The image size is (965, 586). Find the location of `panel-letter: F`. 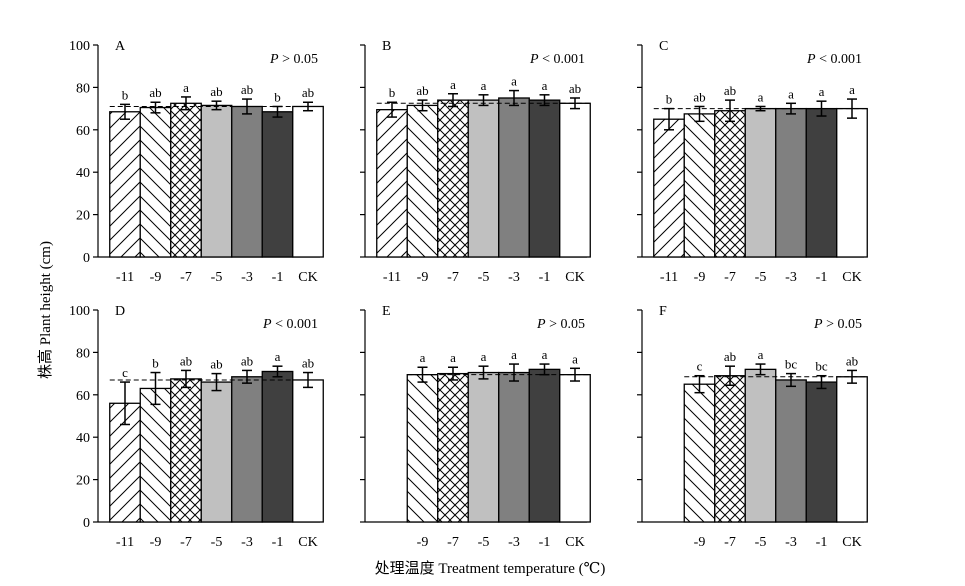

panel-letter: F is located at coordinates (663, 311).